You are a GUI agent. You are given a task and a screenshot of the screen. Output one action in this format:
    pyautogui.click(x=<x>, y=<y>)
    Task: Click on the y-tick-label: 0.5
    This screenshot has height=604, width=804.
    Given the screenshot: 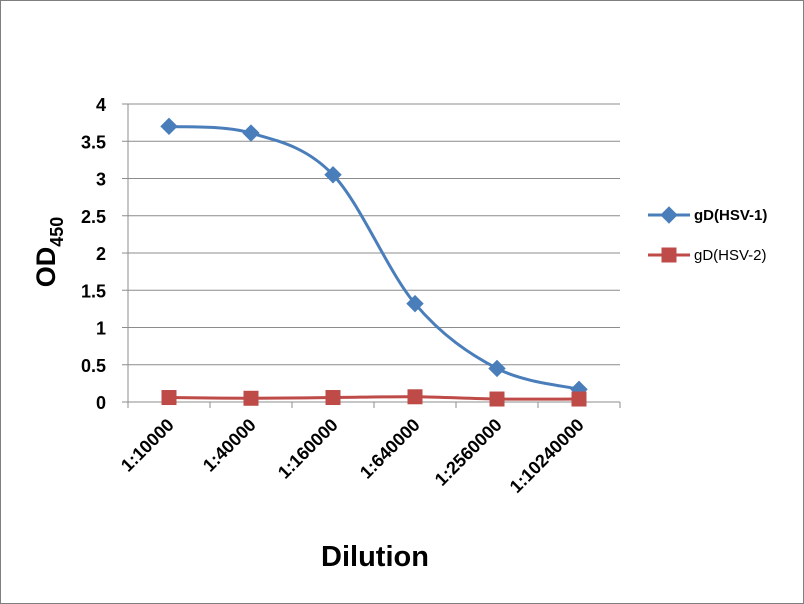 What is the action you would take?
    pyautogui.click(x=93, y=366)
    